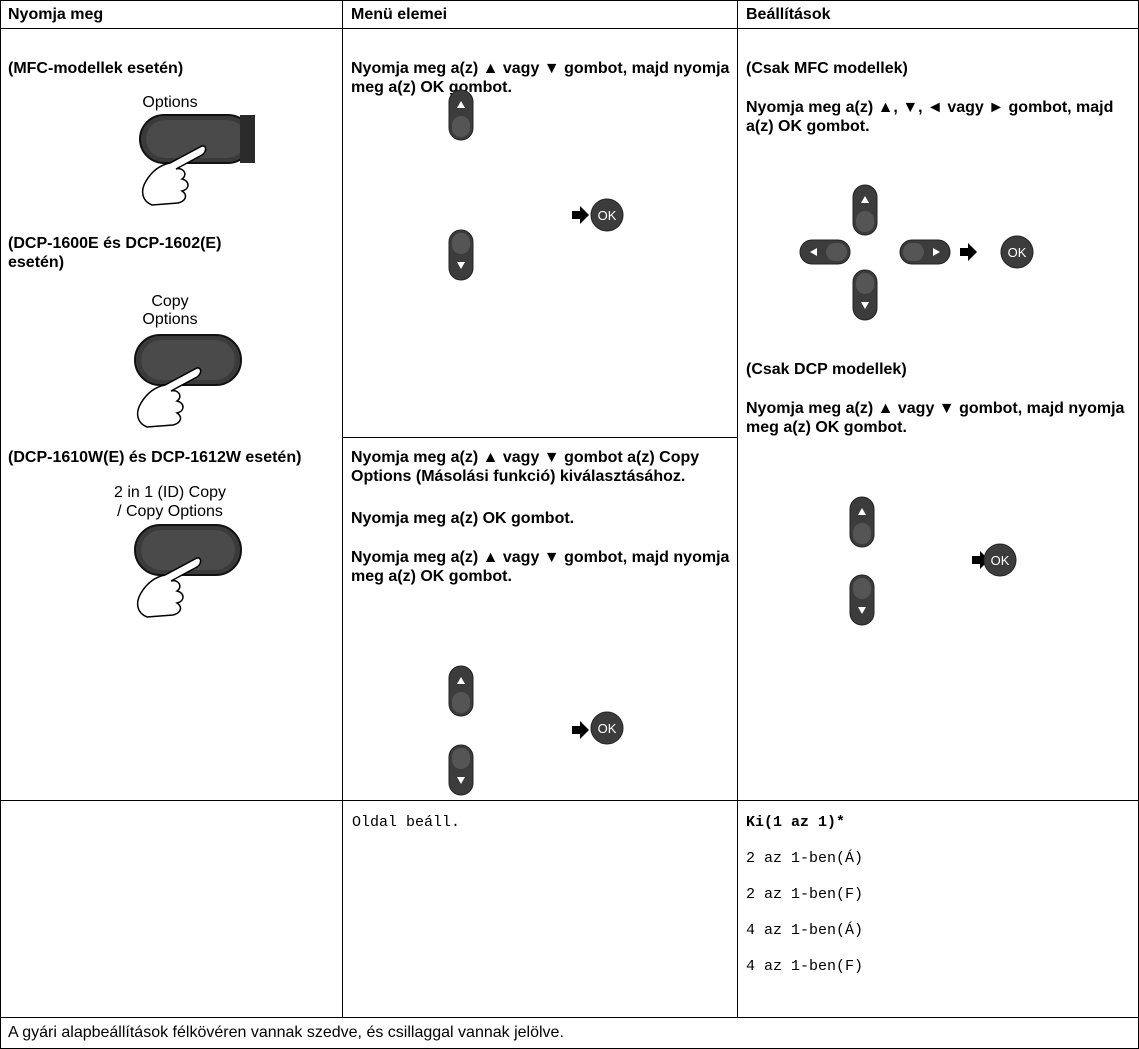 Image resolution: width=1139 pixels, height=1049 pixels. I want to click on header: Nyomja meg, so click(56, 14).